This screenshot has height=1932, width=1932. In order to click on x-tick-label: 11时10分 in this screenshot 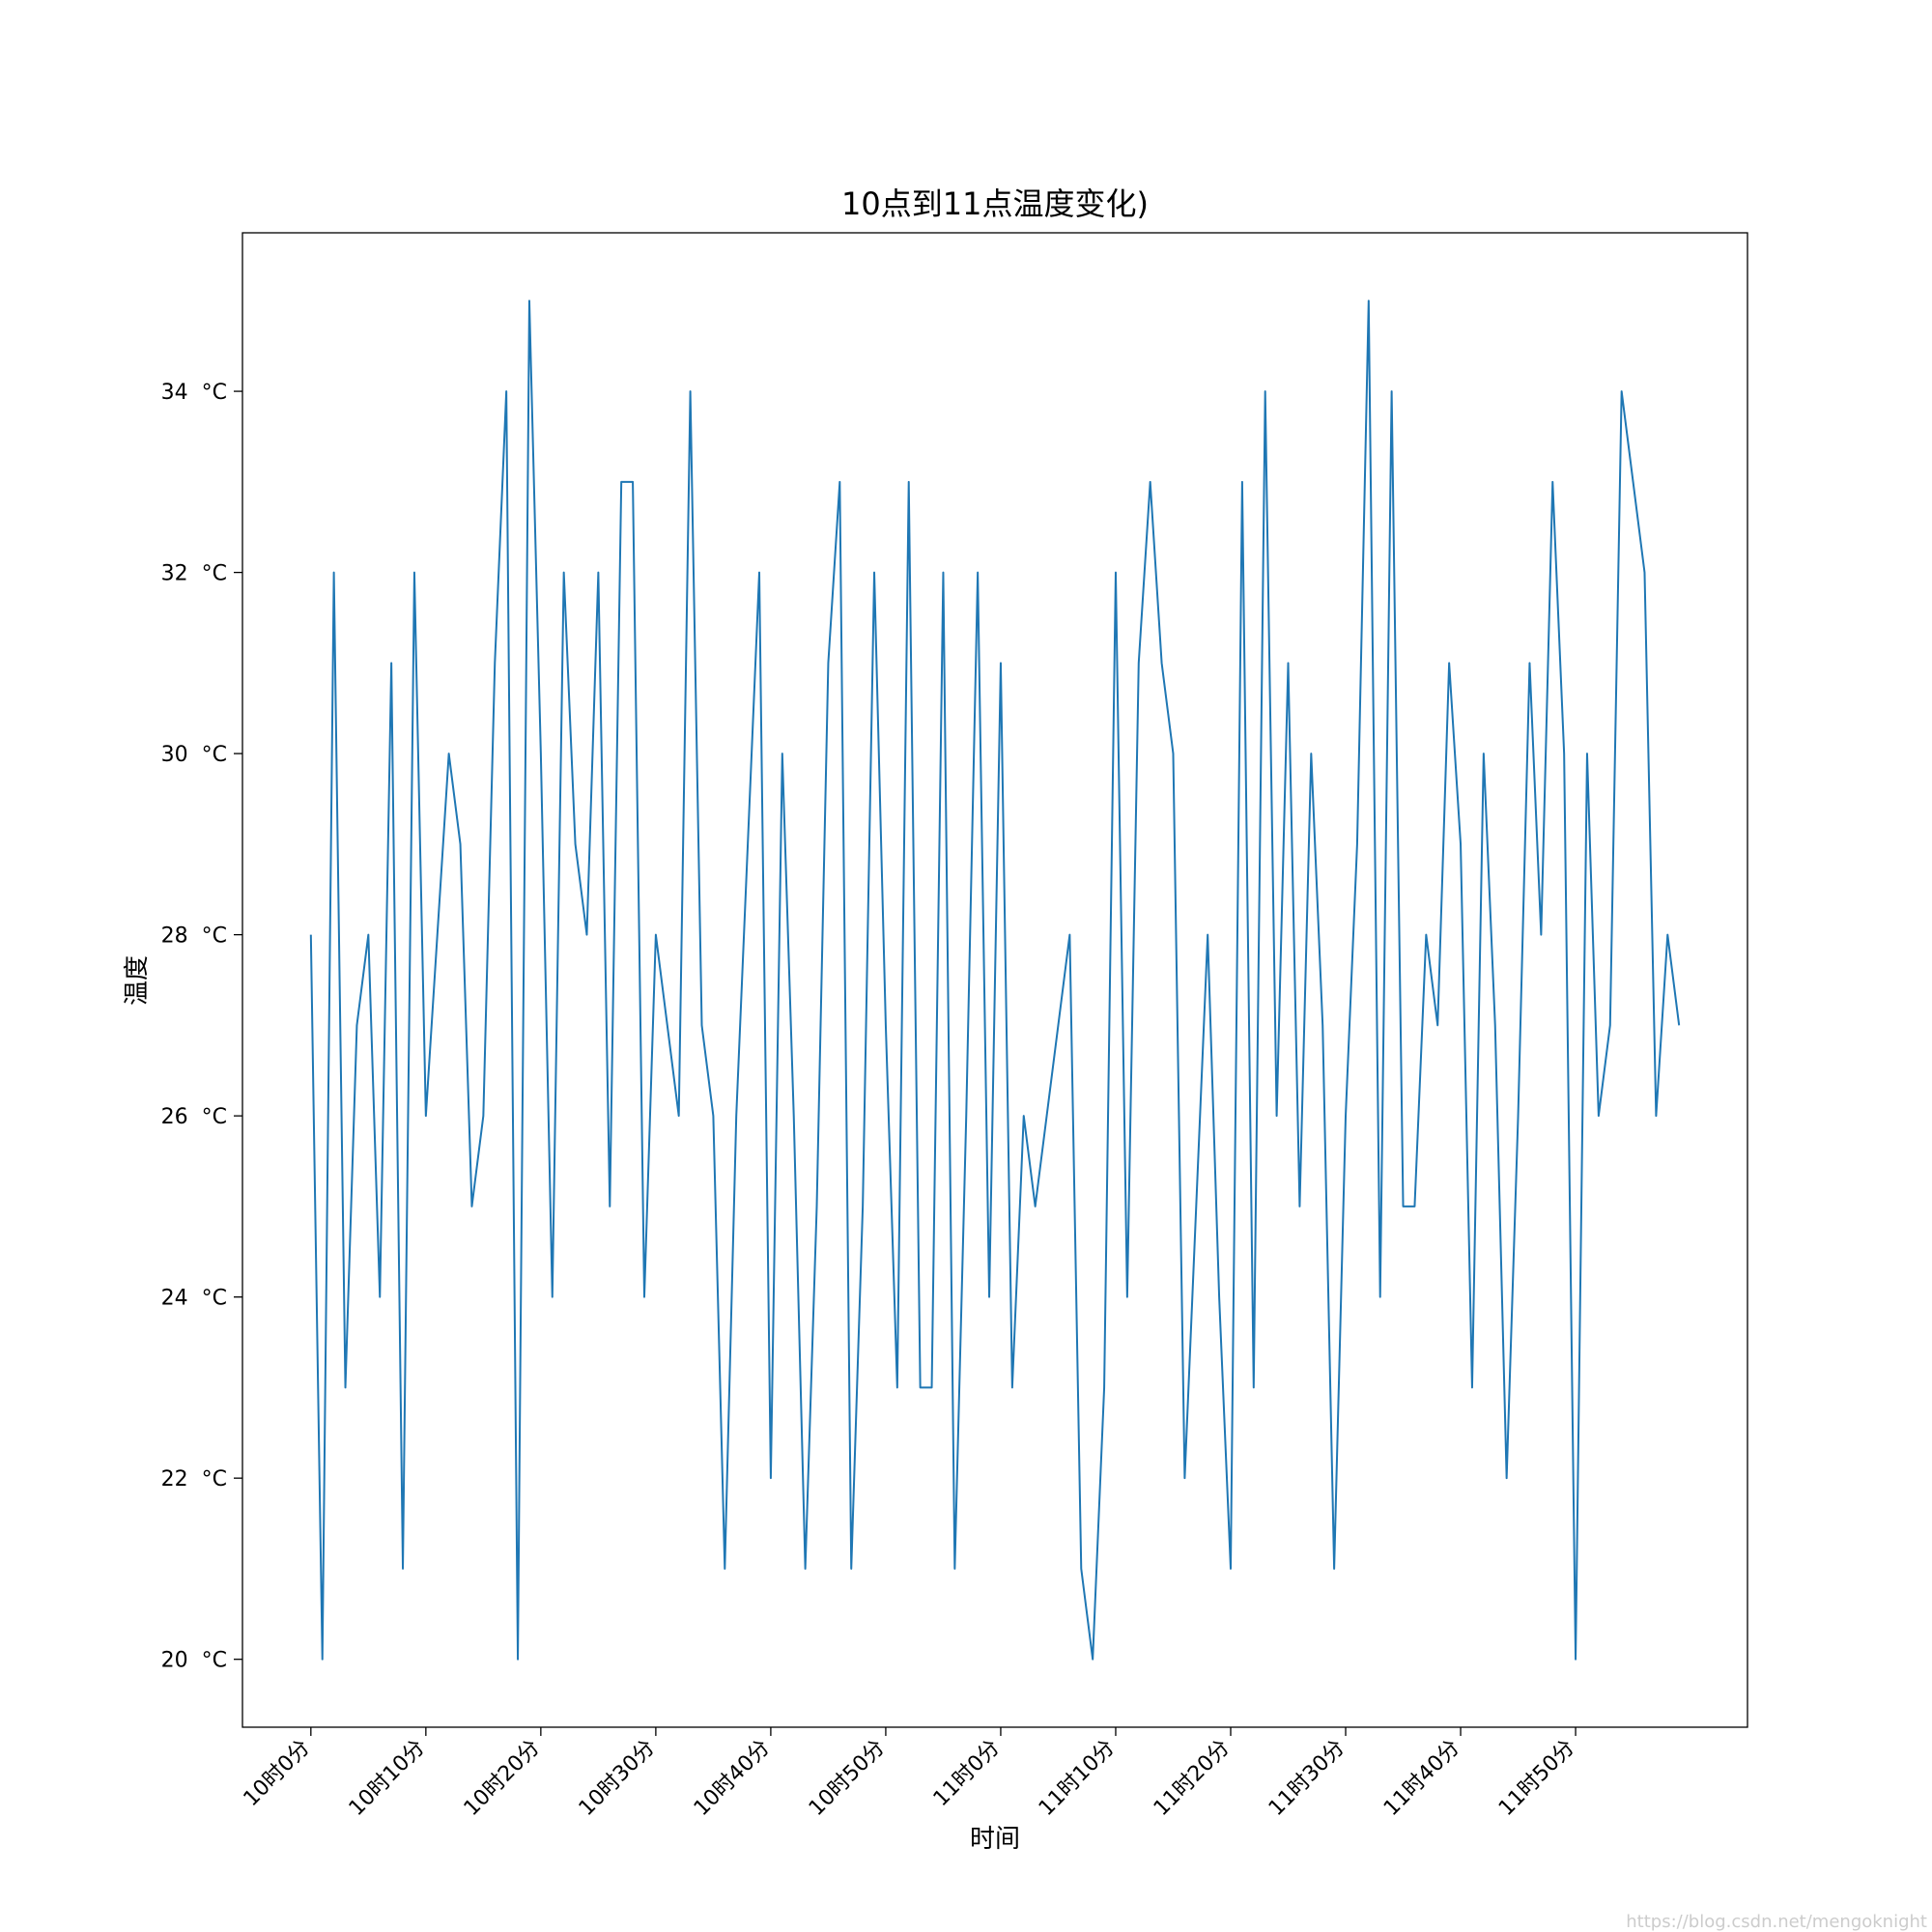, I will do `click(1077, 1778)`.